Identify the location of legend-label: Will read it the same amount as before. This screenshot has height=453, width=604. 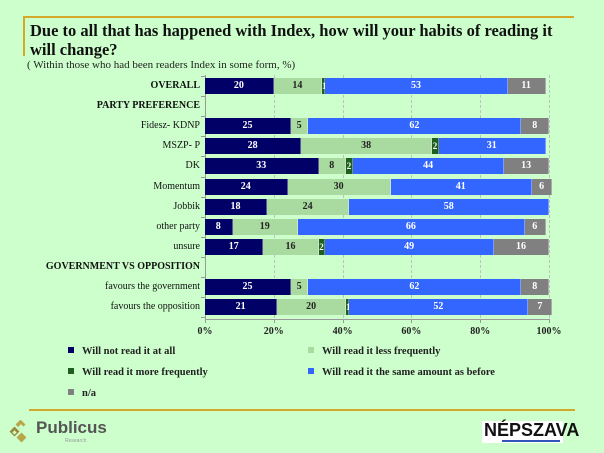
(408, 372).